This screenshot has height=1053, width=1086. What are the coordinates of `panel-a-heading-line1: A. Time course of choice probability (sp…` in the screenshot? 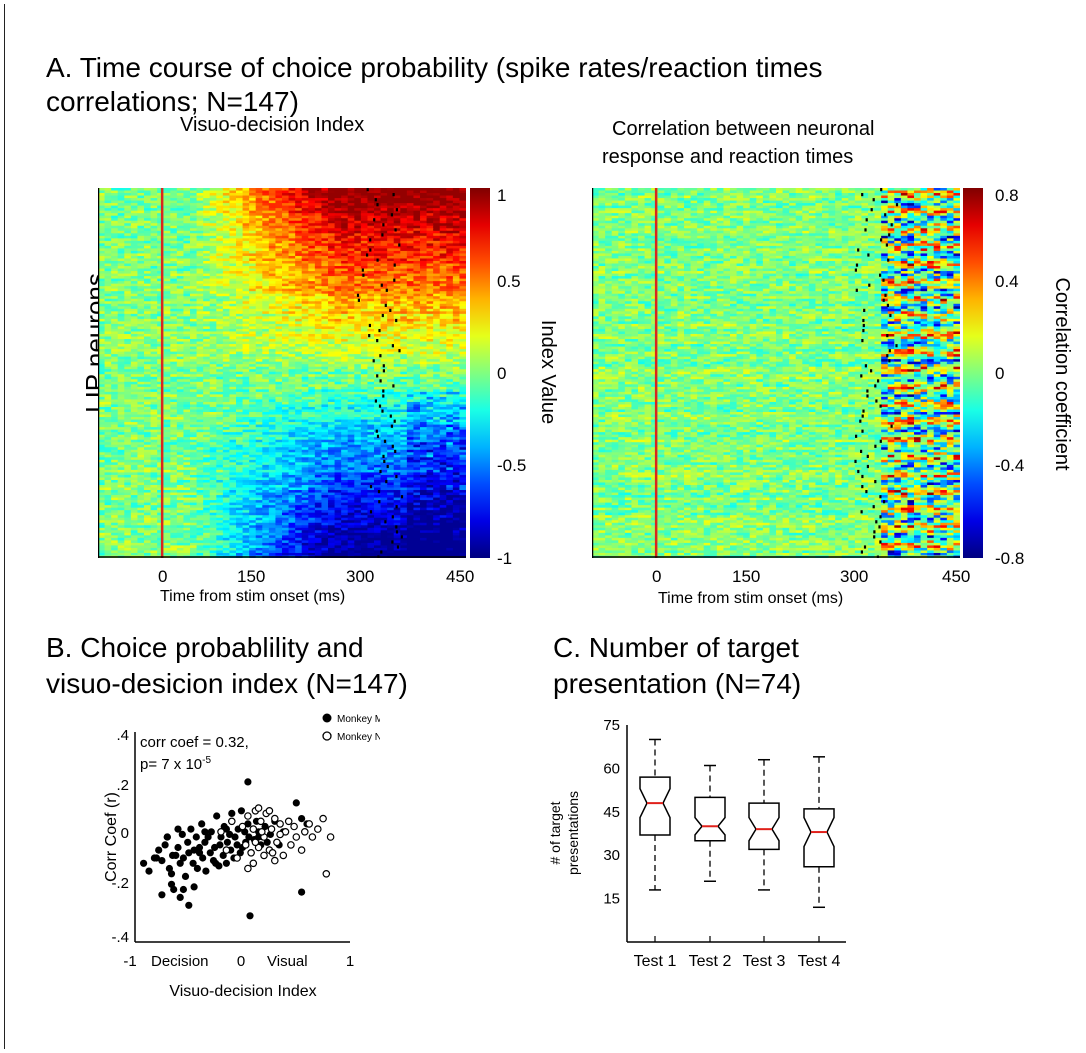 It's located at (434, 67).